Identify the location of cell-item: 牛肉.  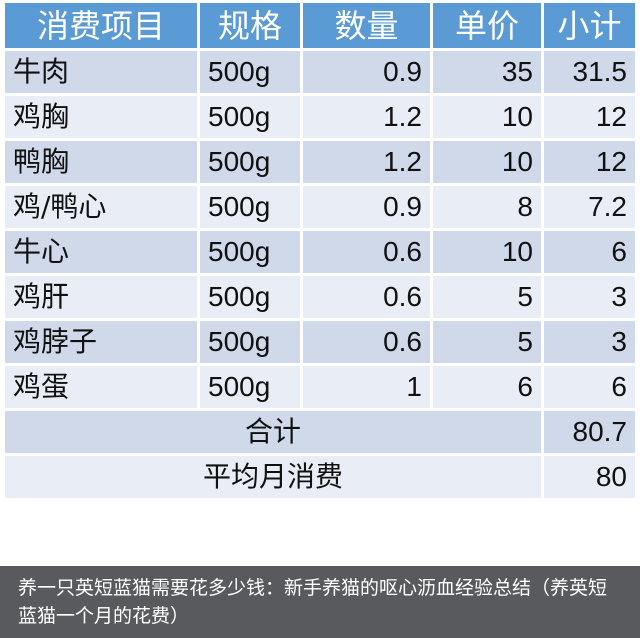
(101, 72).